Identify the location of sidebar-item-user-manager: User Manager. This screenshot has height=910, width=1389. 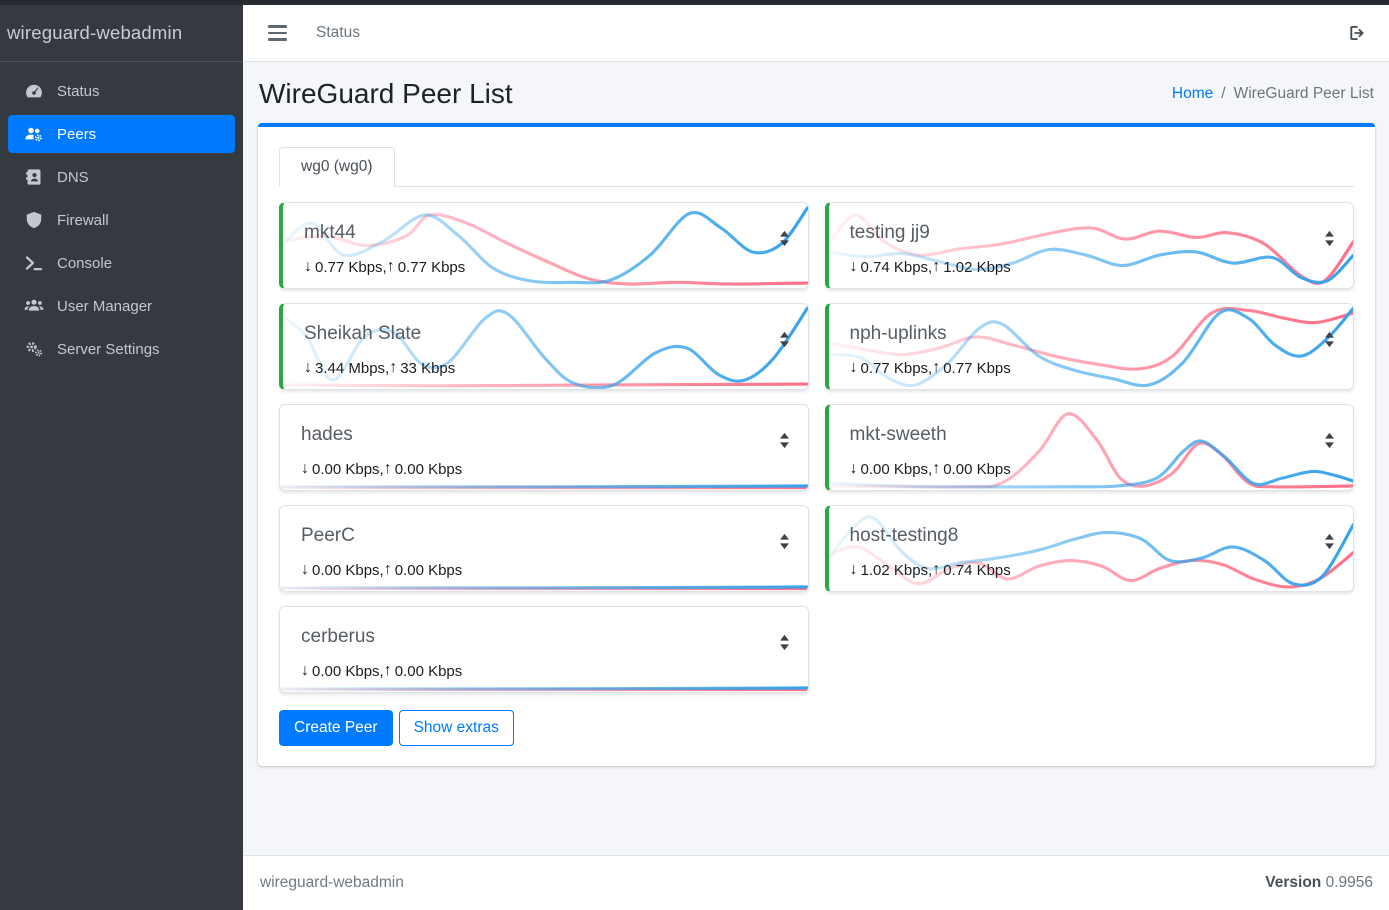
(121, 306).